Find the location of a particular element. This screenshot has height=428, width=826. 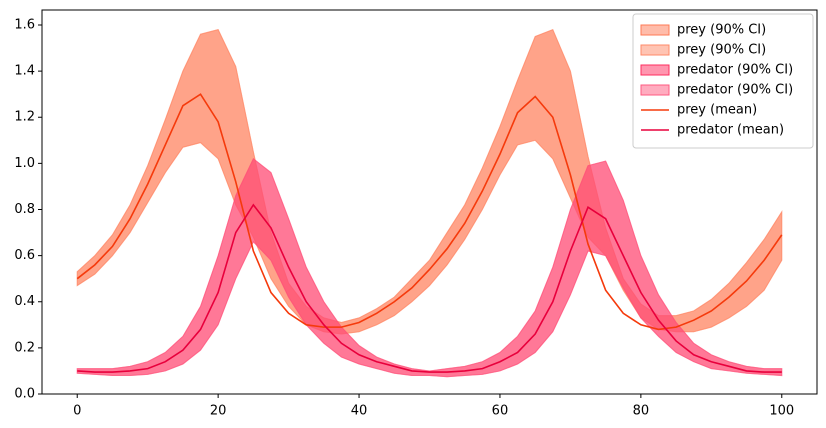

y-tick-label: 0.6 is located at coordinates (24, 255).